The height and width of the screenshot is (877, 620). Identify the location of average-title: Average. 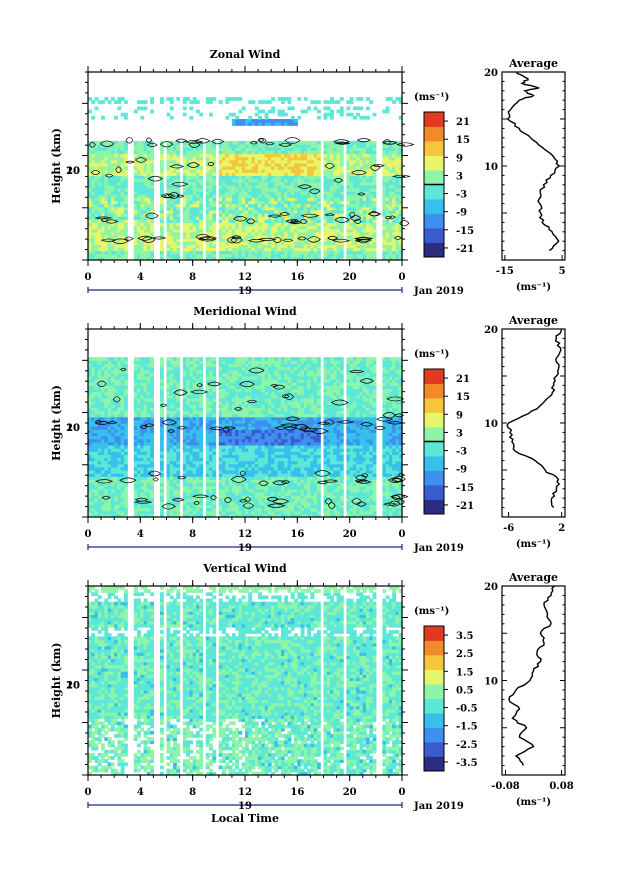
(533, 63).